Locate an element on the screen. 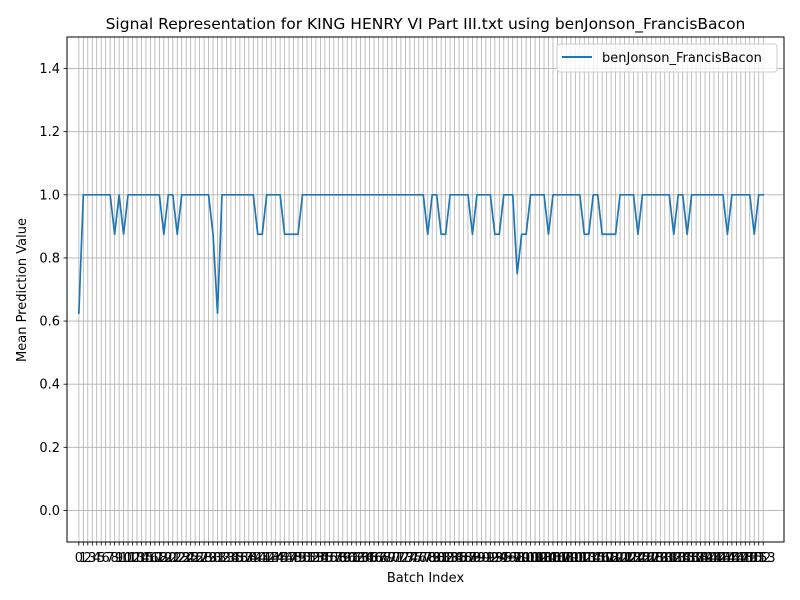 Image resolution: width=800 pixels, height=600 pixels. x-tick-label: 0 is located at coordinates (79, 558).